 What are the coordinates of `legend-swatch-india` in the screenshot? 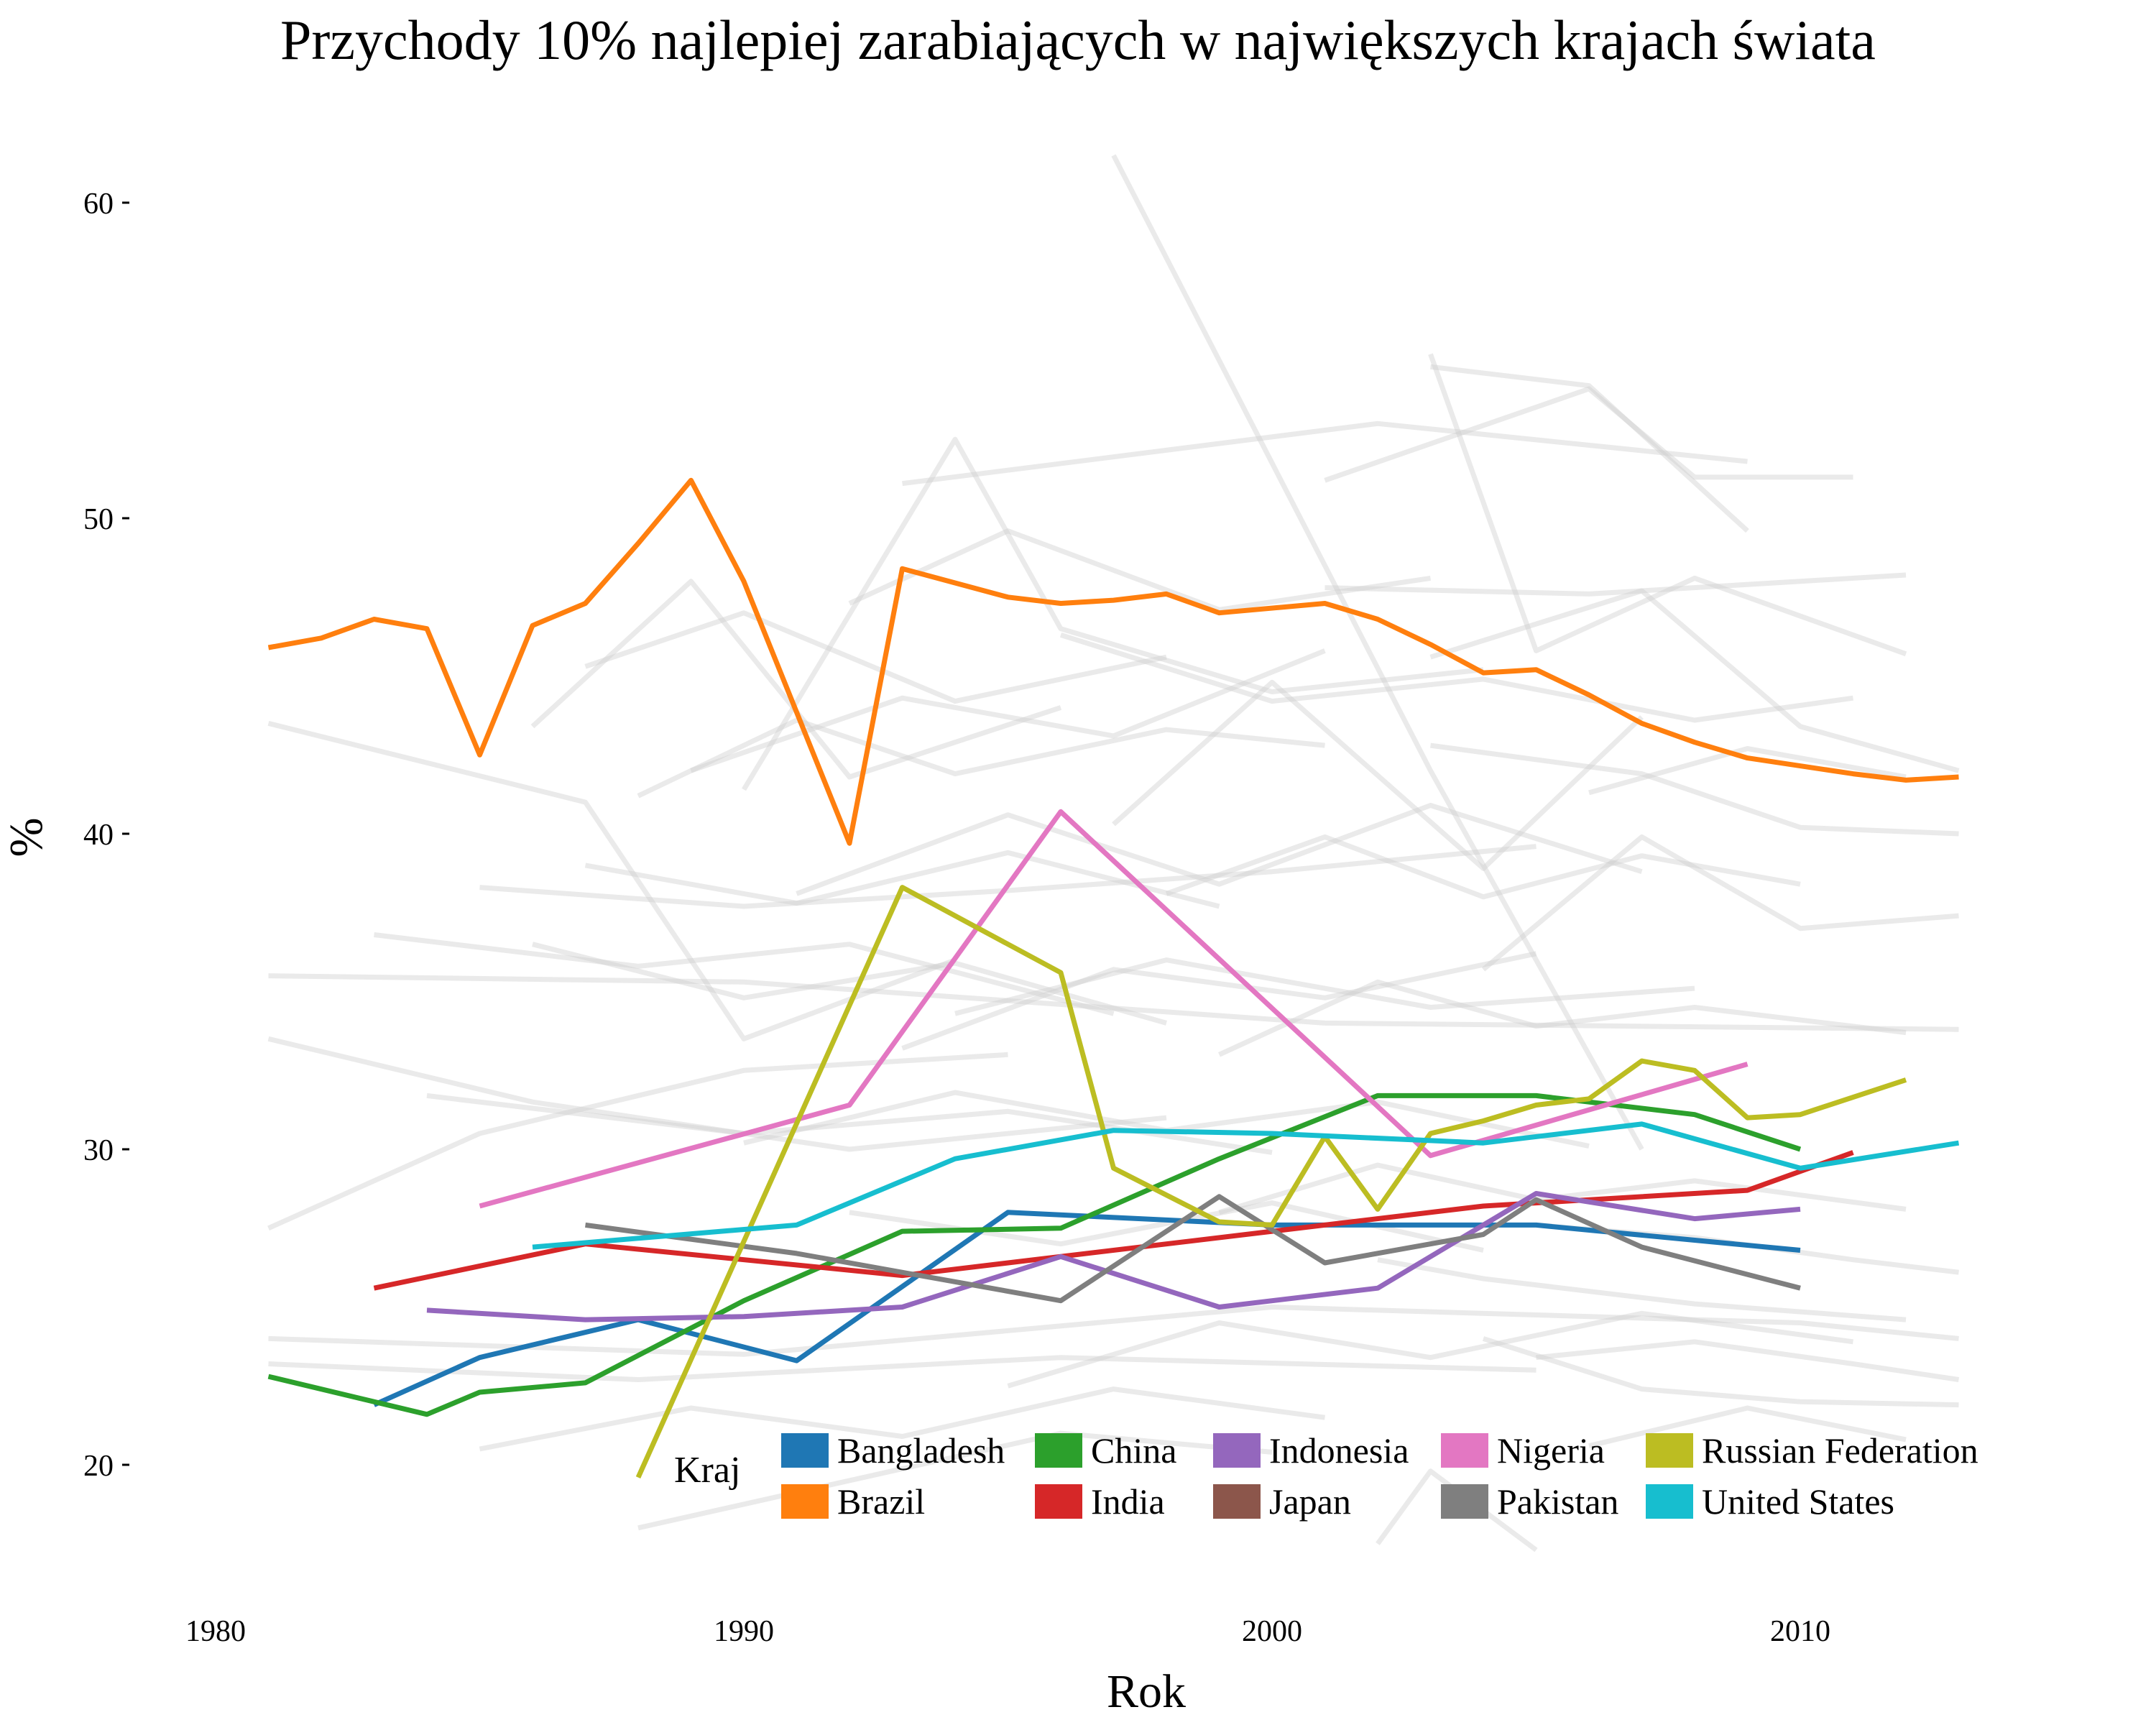 It's located at (1058, 1501).